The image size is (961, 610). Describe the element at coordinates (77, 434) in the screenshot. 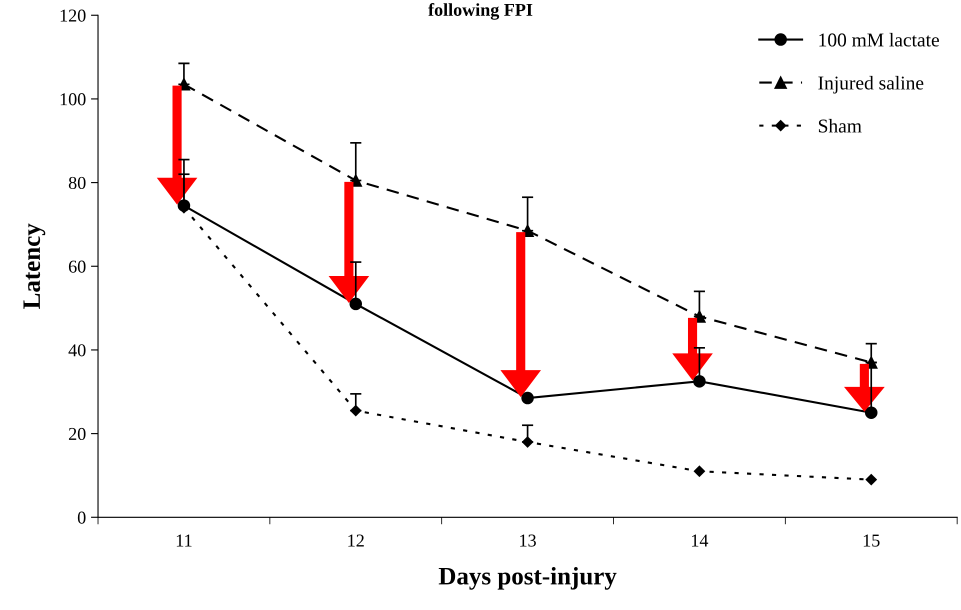

I see `y-tick-label: 20` at that location.